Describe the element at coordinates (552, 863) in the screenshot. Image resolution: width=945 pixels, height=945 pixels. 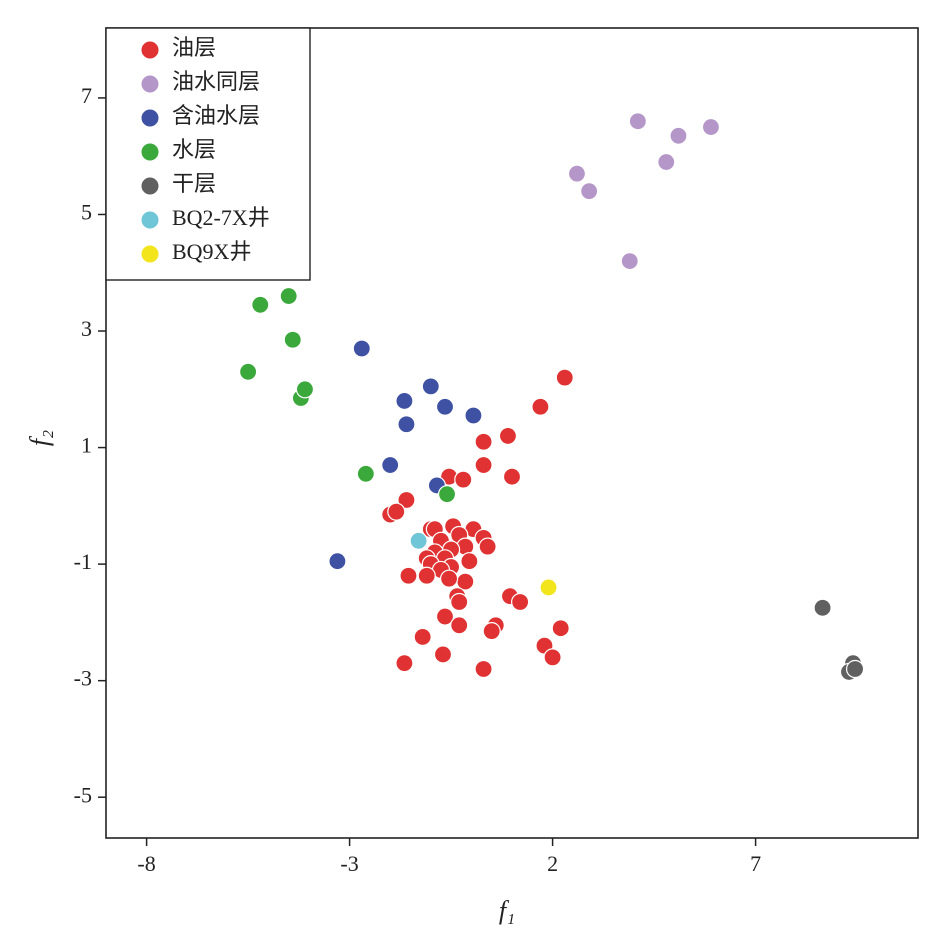
I see `x-tick-label: 2` at that location.